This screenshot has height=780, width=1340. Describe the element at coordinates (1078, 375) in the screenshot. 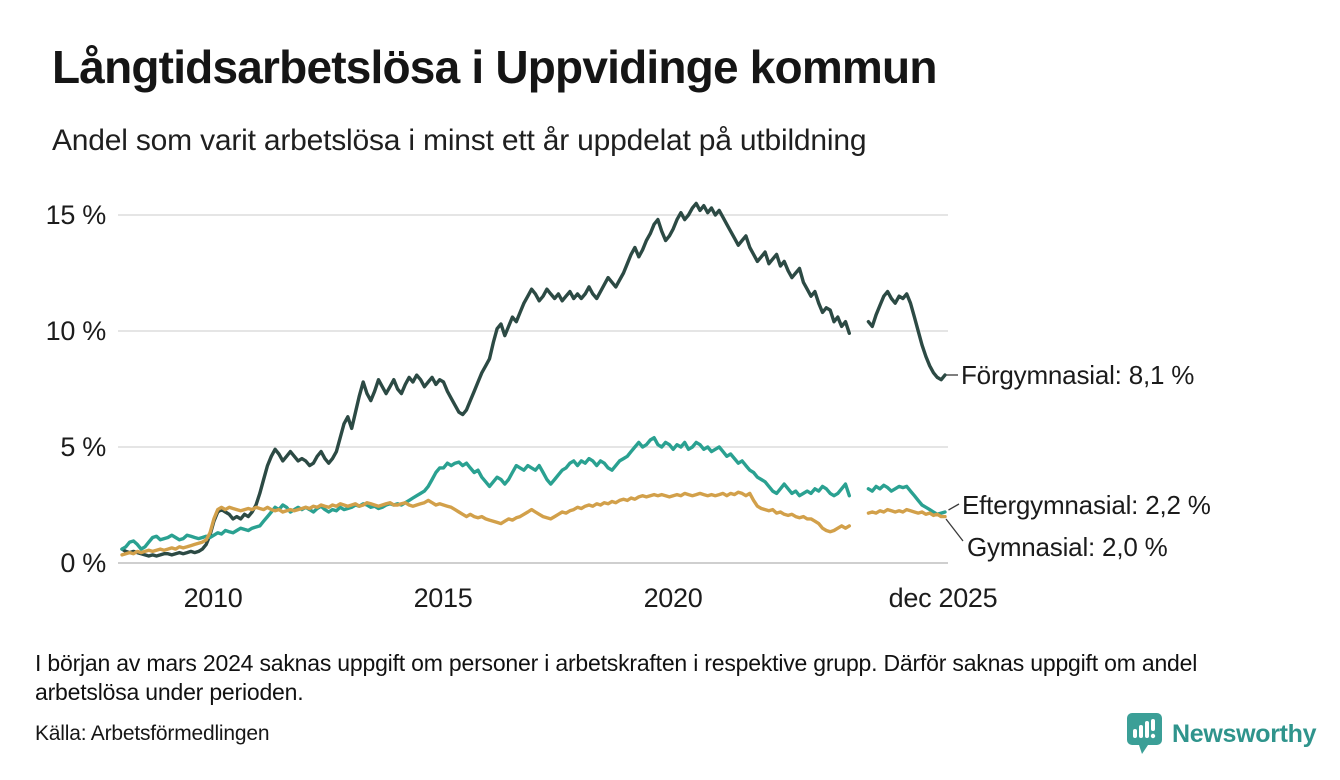

I see `series-label-forgymnasial: Förgymnasial: 8,1 %` at that location.